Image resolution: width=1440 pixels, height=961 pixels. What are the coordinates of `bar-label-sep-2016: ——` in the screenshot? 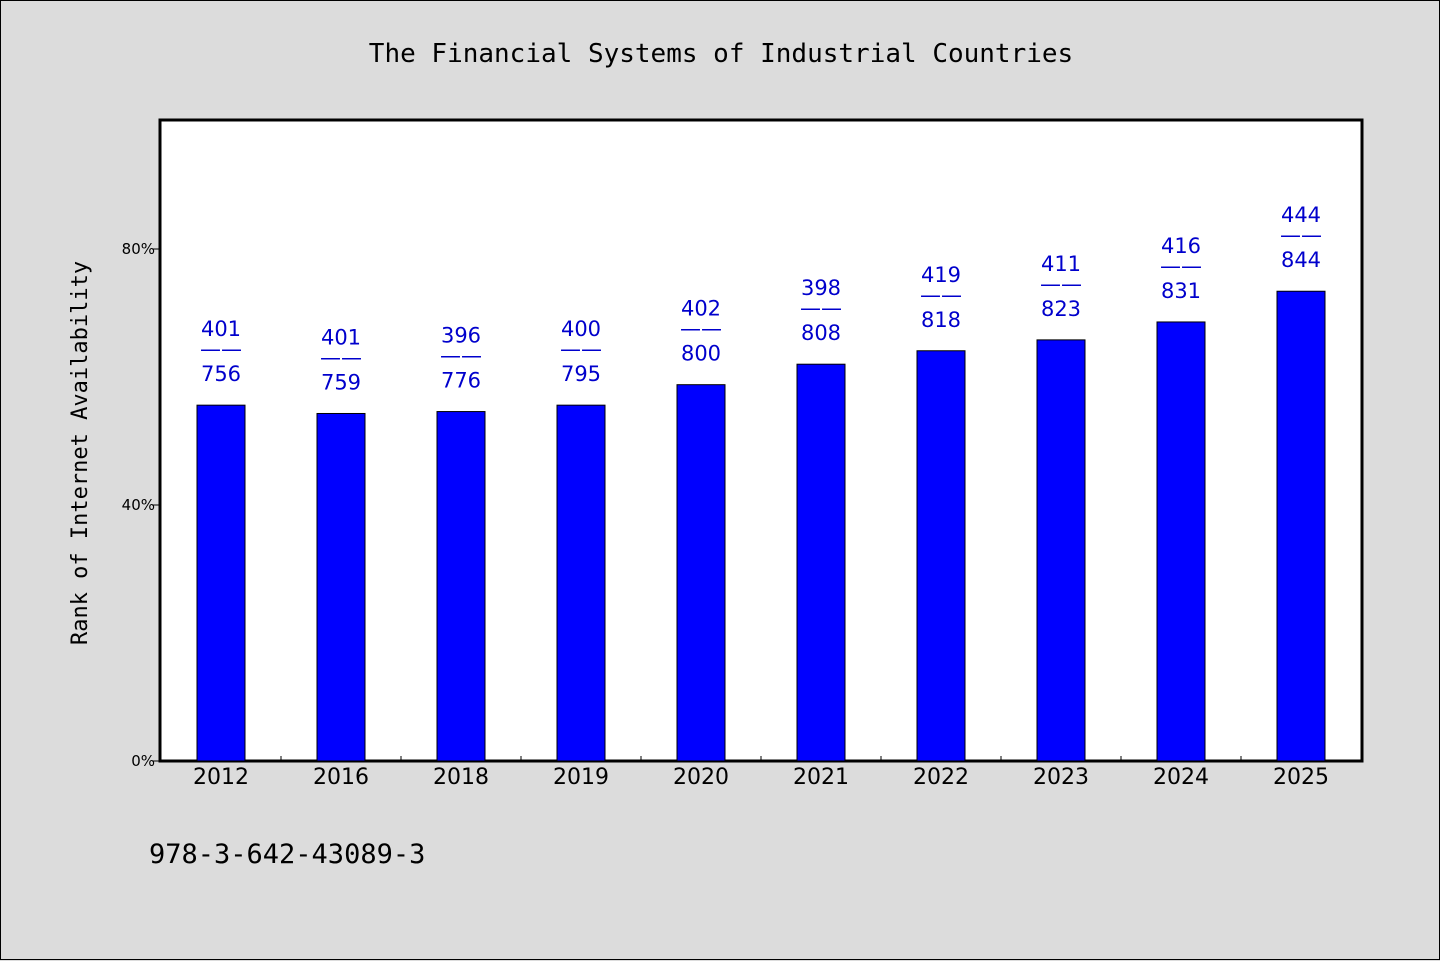 It's located at (341, 357).